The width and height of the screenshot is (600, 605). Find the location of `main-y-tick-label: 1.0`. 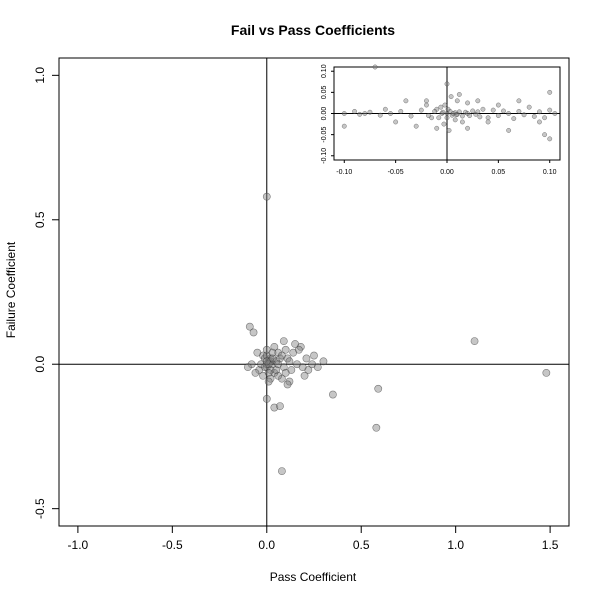

main-y-tick-label: 1.0 is located at coordinates (40, 75).